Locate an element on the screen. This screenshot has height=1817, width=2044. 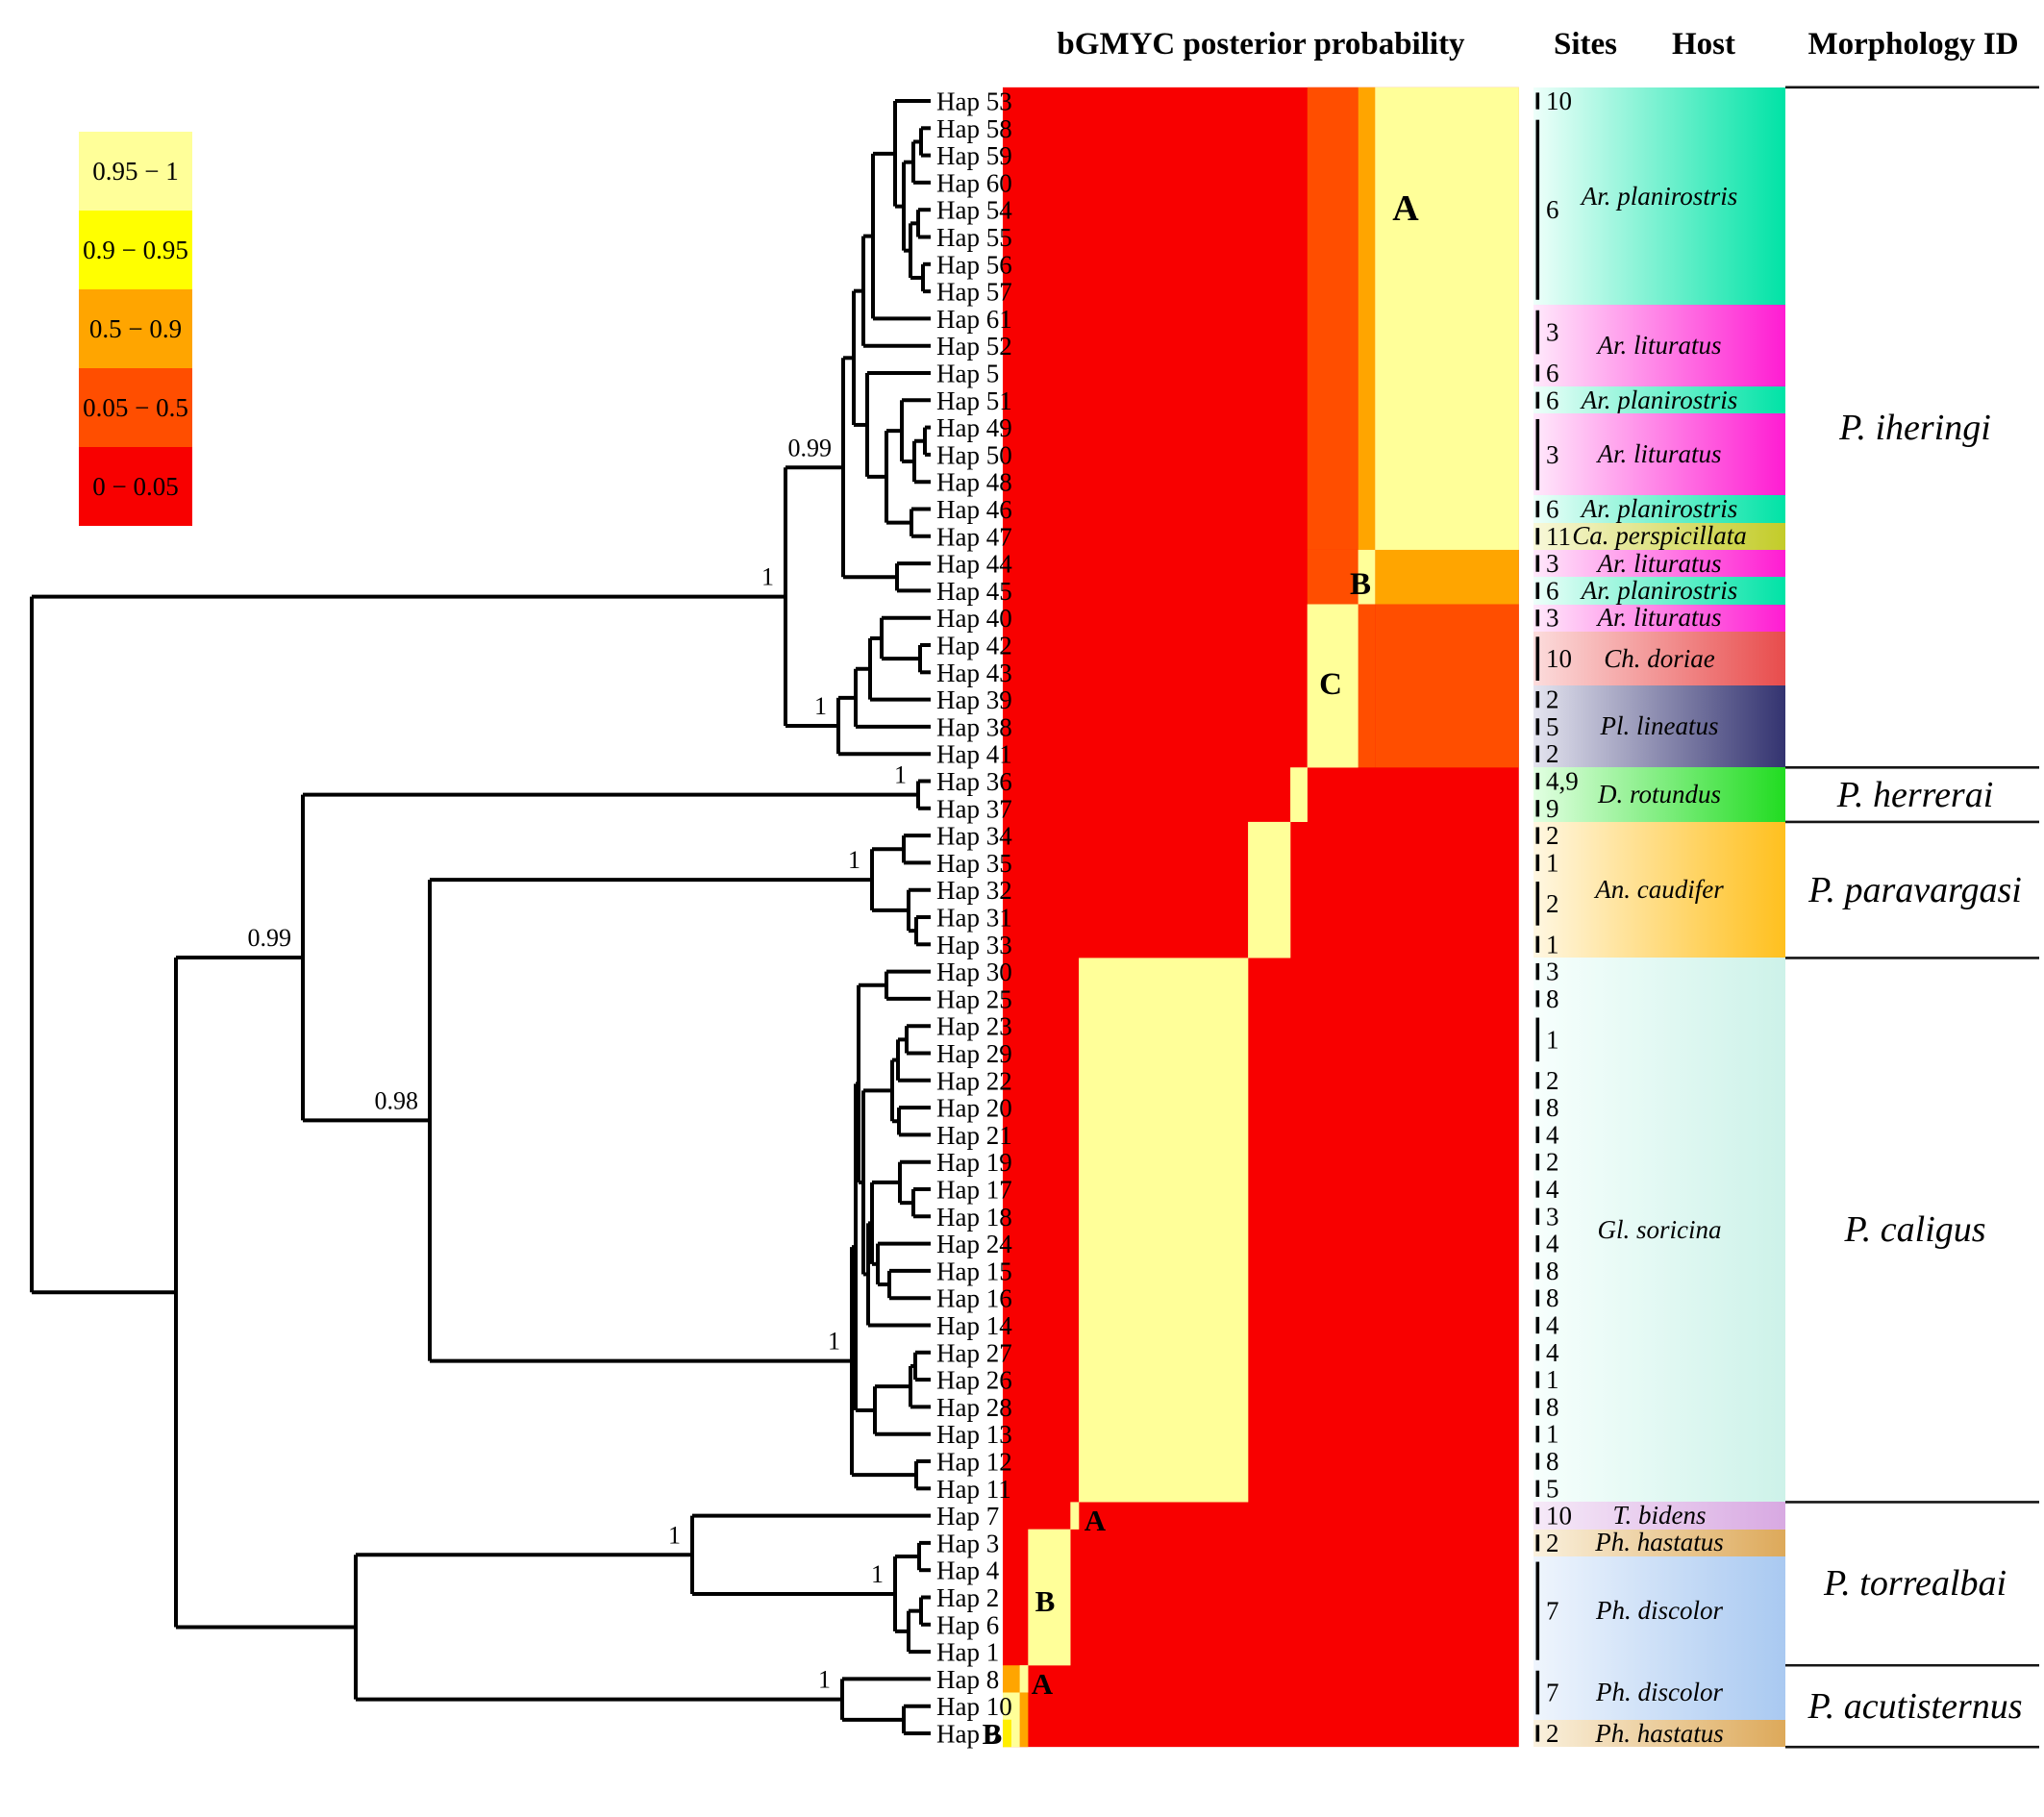
host-label: T. bidens is located at coordinates (1659, 1516).